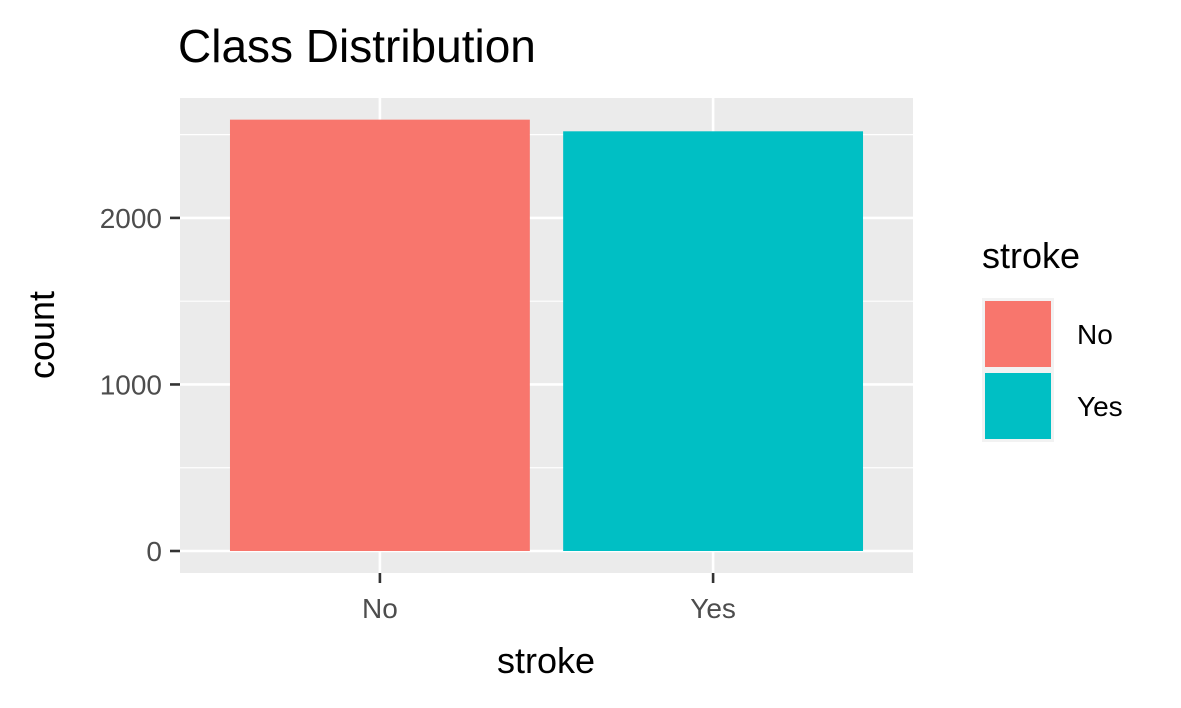 This screenshot has height=708, width=1181. I want to click on x-tick-label: No, so click(380, 608).